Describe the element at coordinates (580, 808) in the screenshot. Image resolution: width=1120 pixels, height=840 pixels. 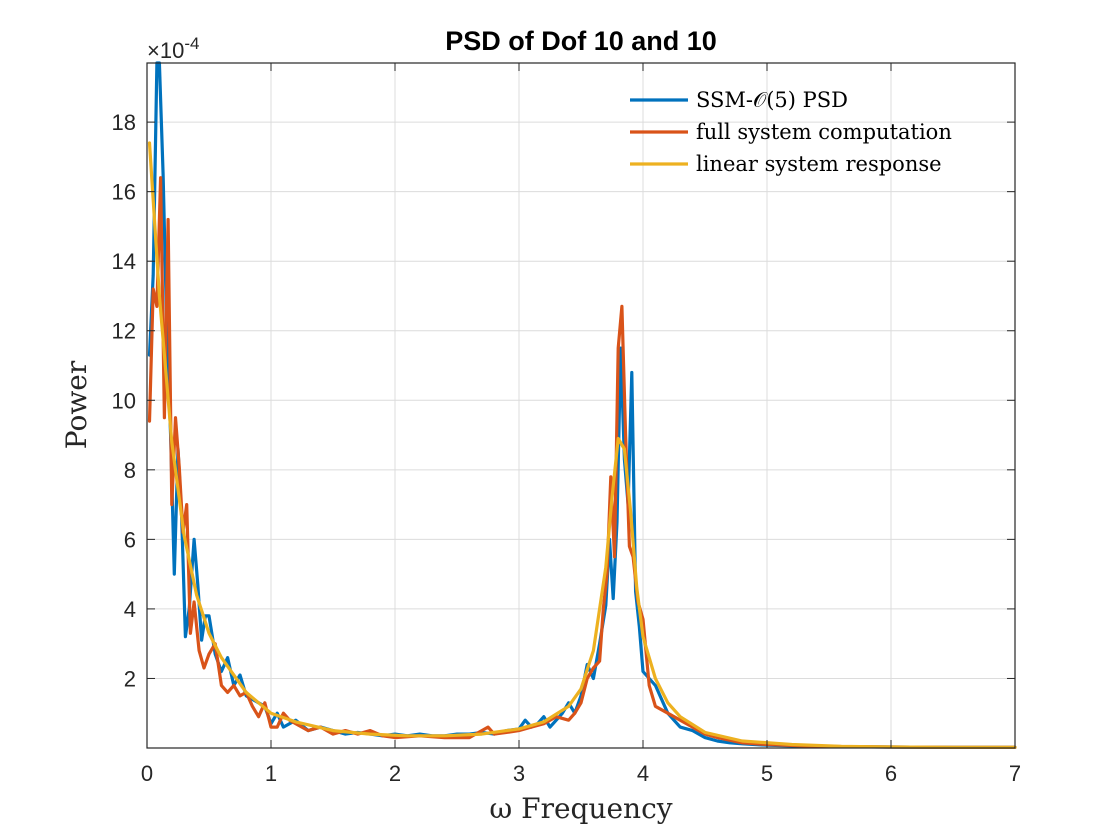
I see `x-axis-label: ω Frequency` at that location.